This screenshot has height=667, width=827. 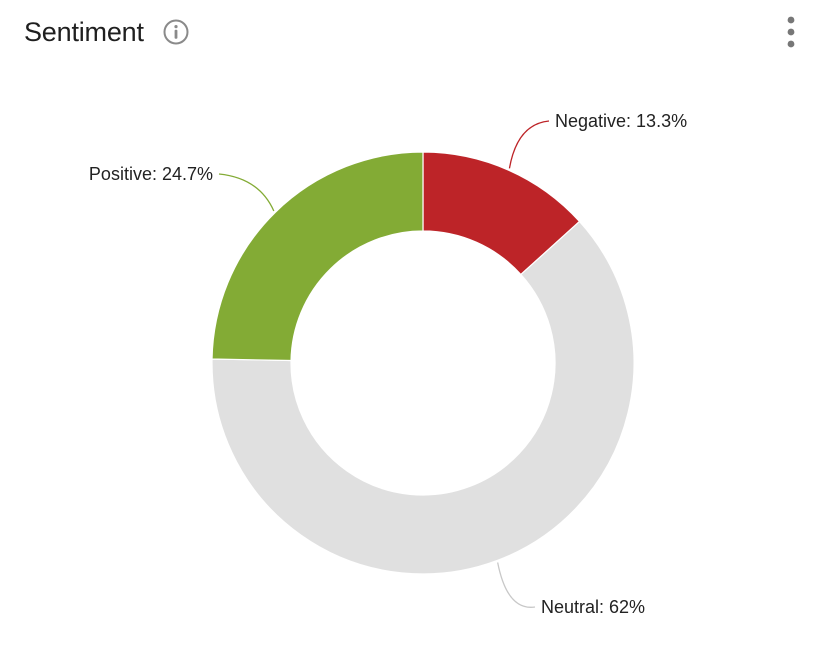 What do you see at coordinates (151, 174) in the screenshot?
I see `data-label-positive: Positive: 24.7%` at bounding box center [151, 174].